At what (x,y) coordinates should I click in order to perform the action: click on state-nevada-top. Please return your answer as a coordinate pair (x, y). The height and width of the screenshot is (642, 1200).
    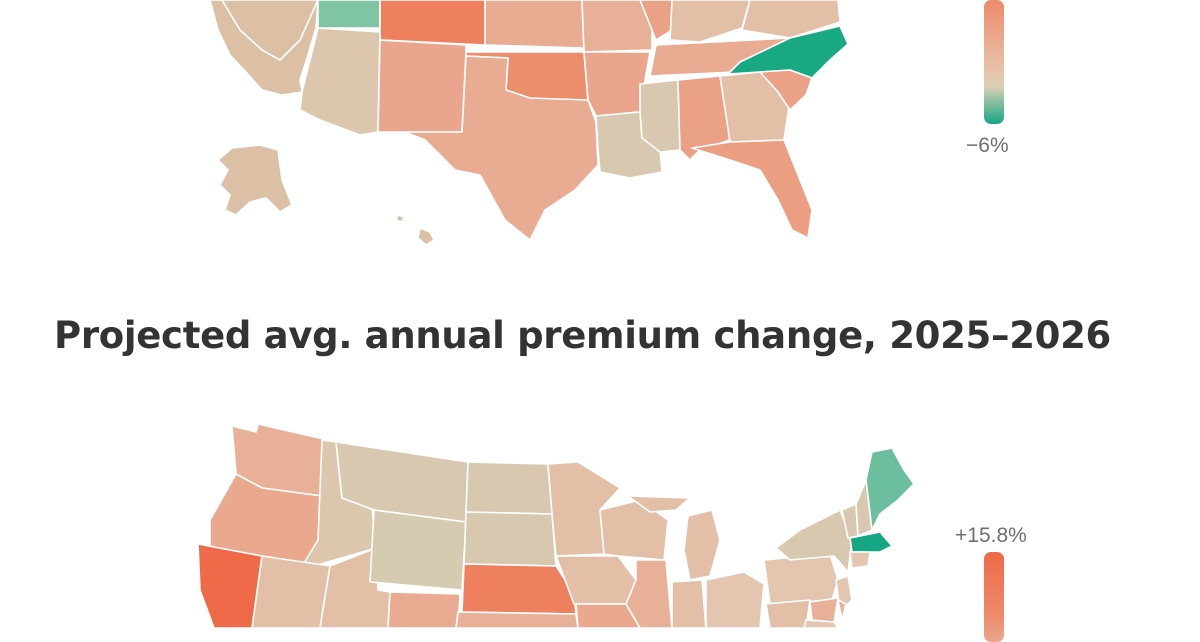
    Looking at the image, I should click on (270, 30).